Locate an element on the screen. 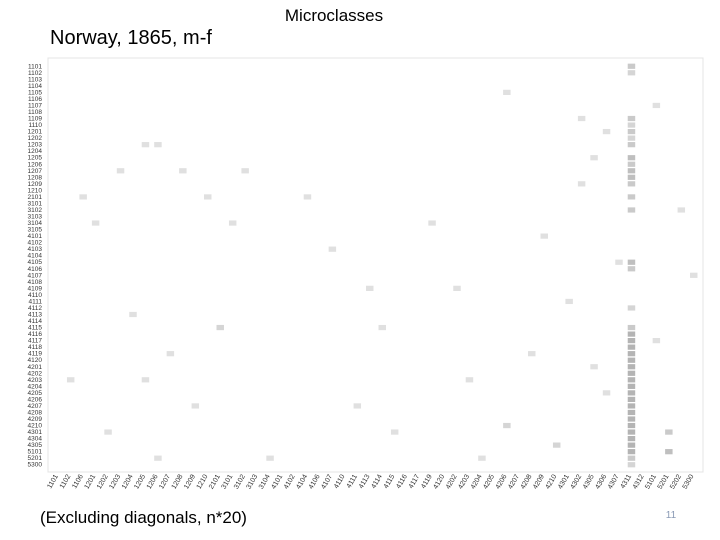  row-label: 4204 is located at coordinates (35, 386).